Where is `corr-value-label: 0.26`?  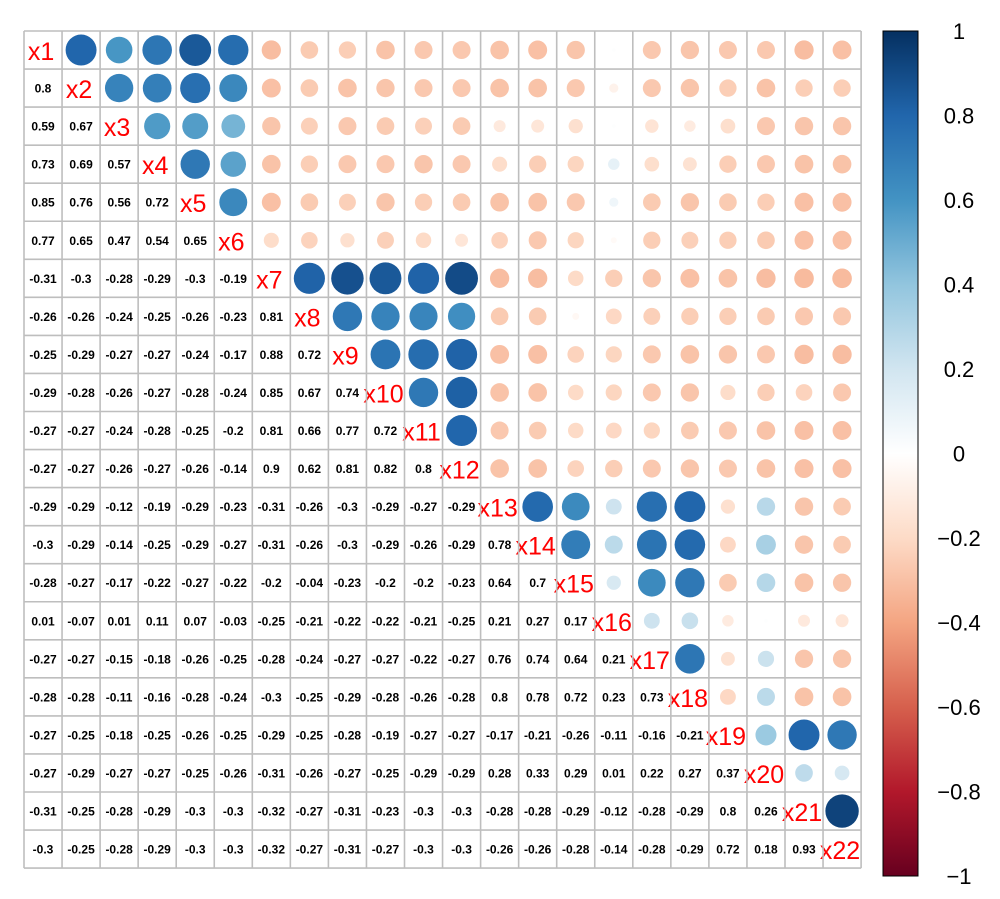 corr-value-label: 0.26 is located at coordinates (766, 812).